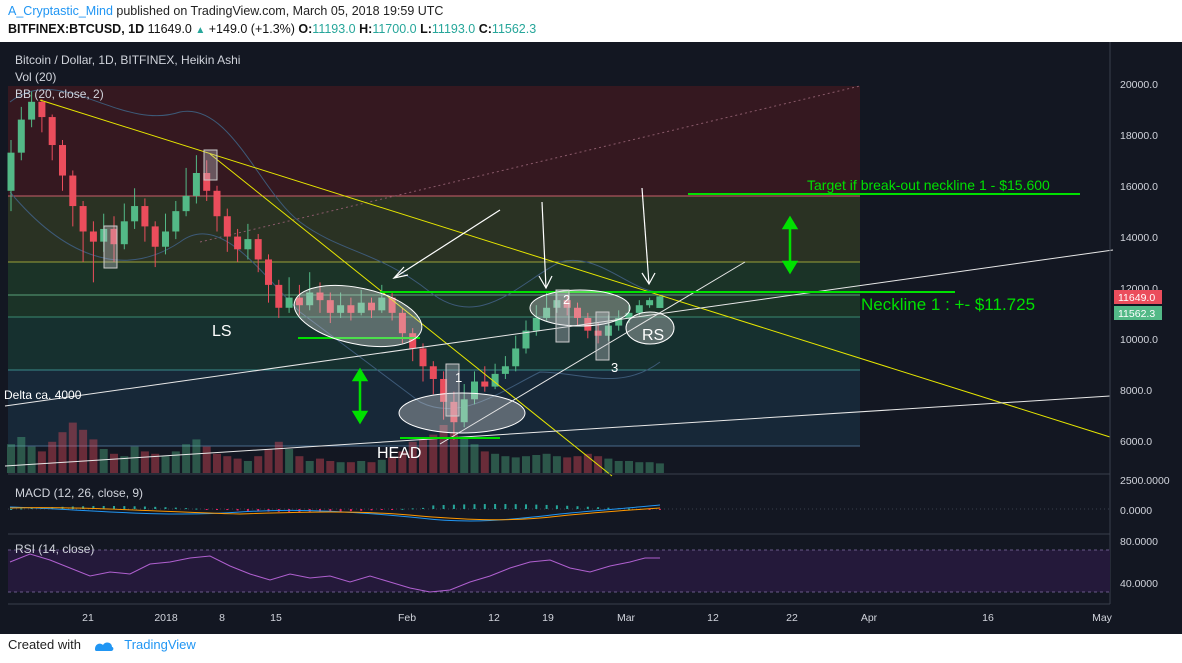 Image resolution: width=1182 pixels, height=663 pixels. What do you see at coordinates (713, 618) in the screenshot?
I see `x-tick-label: 12` at bounding box center [713, 618].